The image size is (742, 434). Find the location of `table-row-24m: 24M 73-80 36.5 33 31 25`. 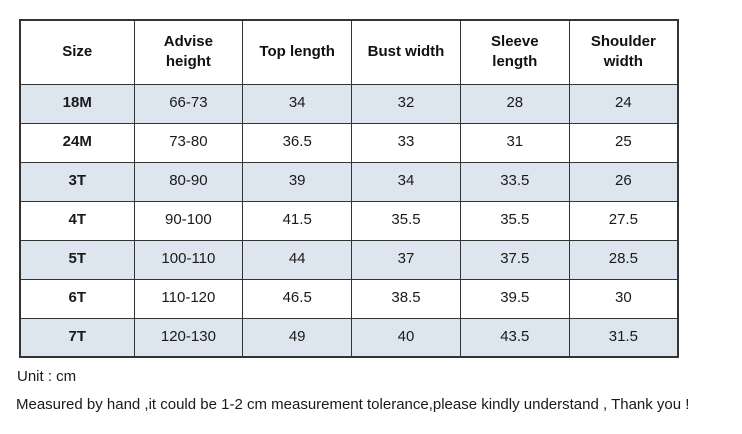

table-row-24m: 24M 73-80 36.5 33 31 25 is located at coordinates (349, 142).